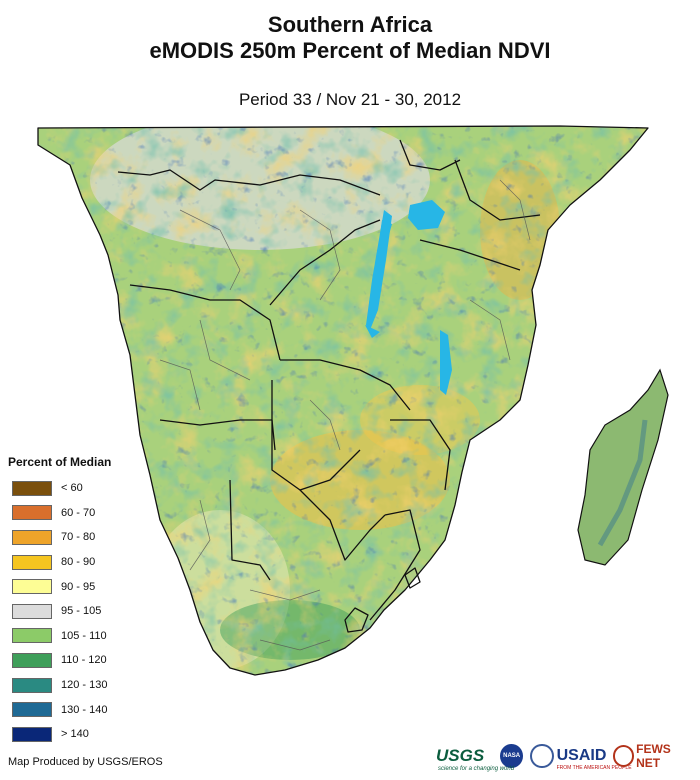 This screenshot has height=780, width=700. What do you see at coordinates (542, 756) in the screenshot?
I see `seal-logo` at bounding box center [542, 756].